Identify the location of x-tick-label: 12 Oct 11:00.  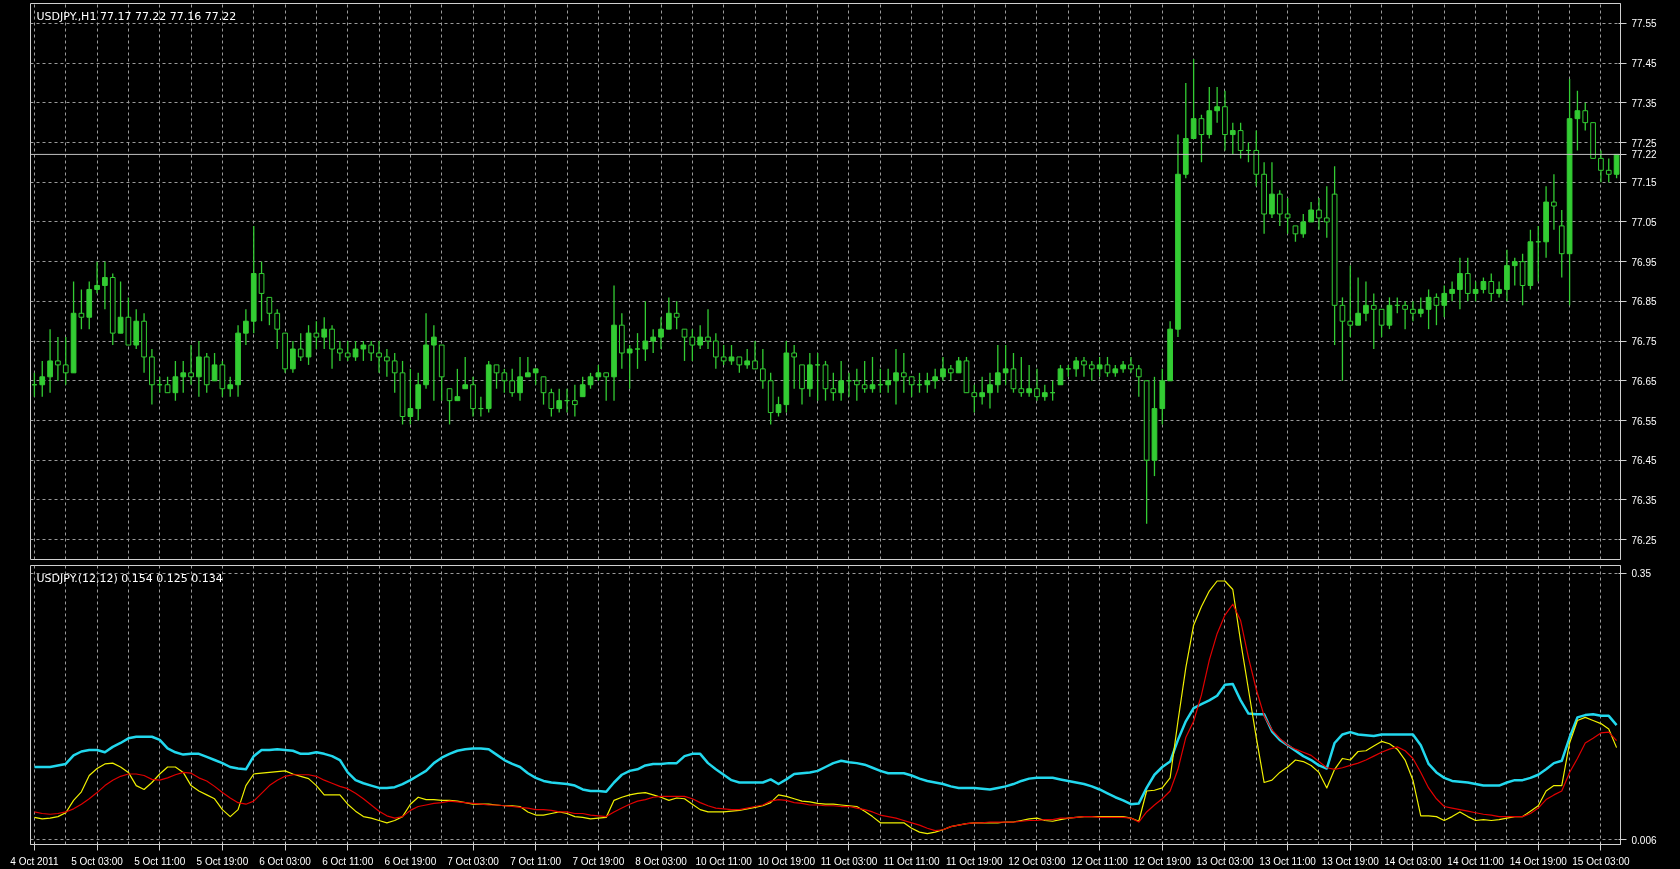
(1100, 861).